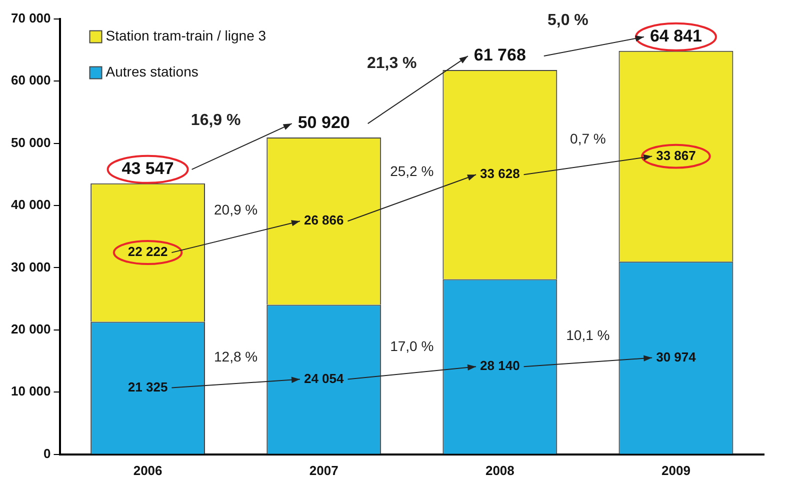 Image resolution: width=792 pixels, height=490 pixels. What do you see at coordinates (147, 470) in the screenshot?
I see `x-tick-label: 2006` at bounding box center [147, 470].